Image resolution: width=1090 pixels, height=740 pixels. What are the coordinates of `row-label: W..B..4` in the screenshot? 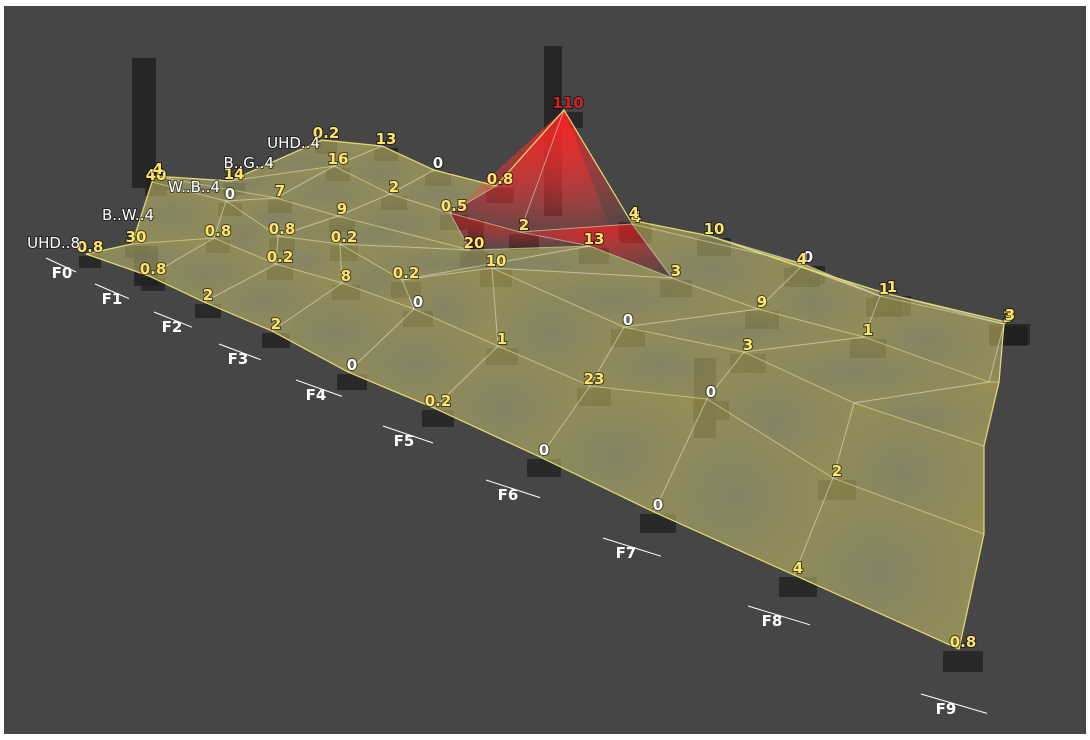 It's located at (194, 187).